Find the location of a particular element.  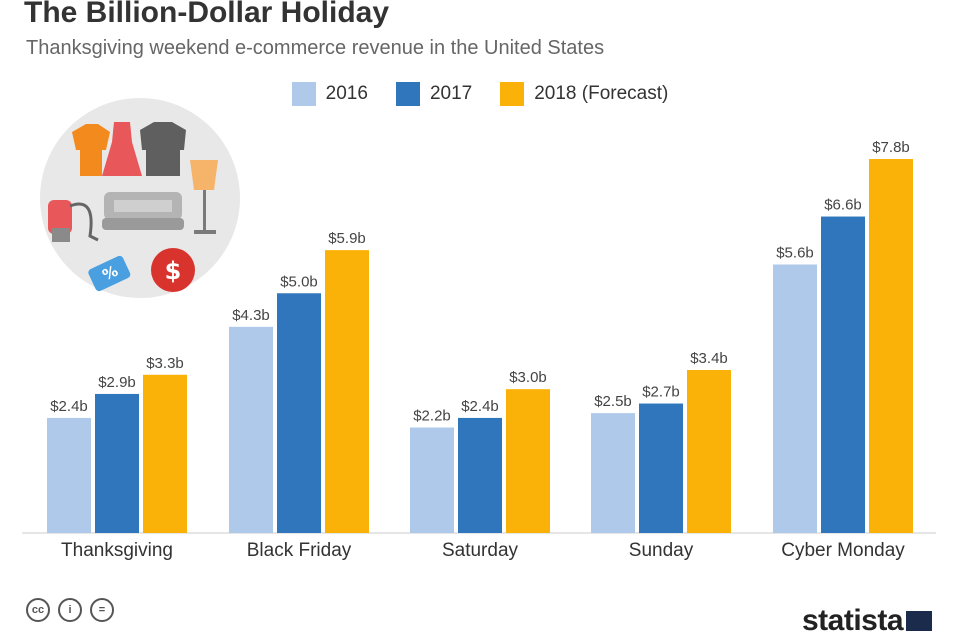

bar-saturday-2016 is located at coordinates (432, 480).